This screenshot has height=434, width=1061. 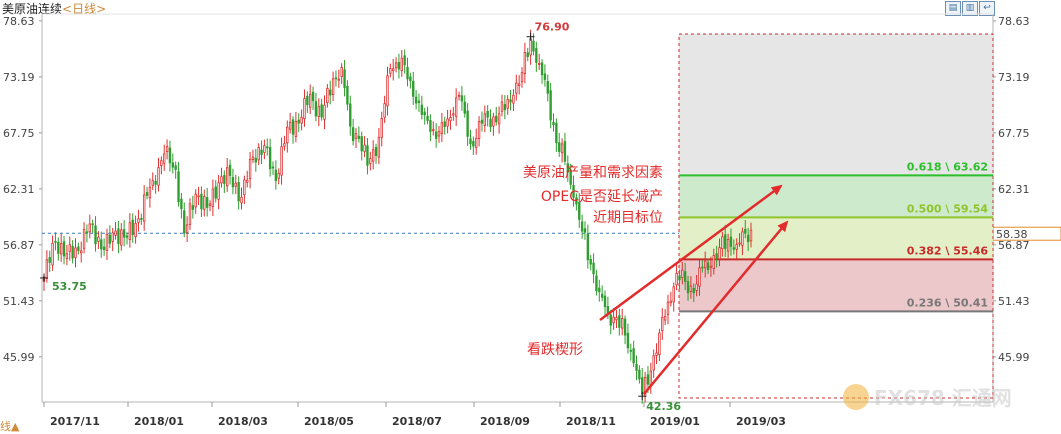 I want to click on y-tick-label-left: 56.87, so click(x=19, y=245).